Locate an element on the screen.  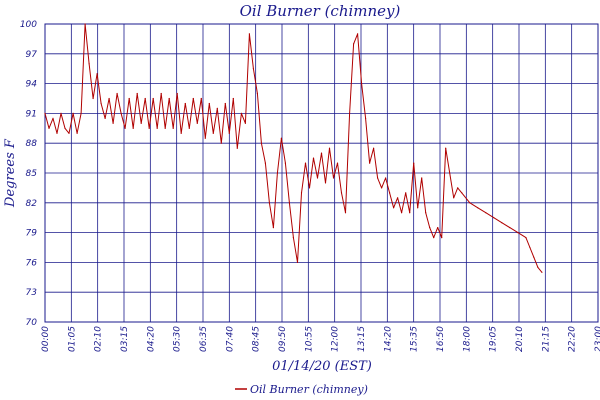
x-tick-label: 01:05 is located at coordinates (72, 339).